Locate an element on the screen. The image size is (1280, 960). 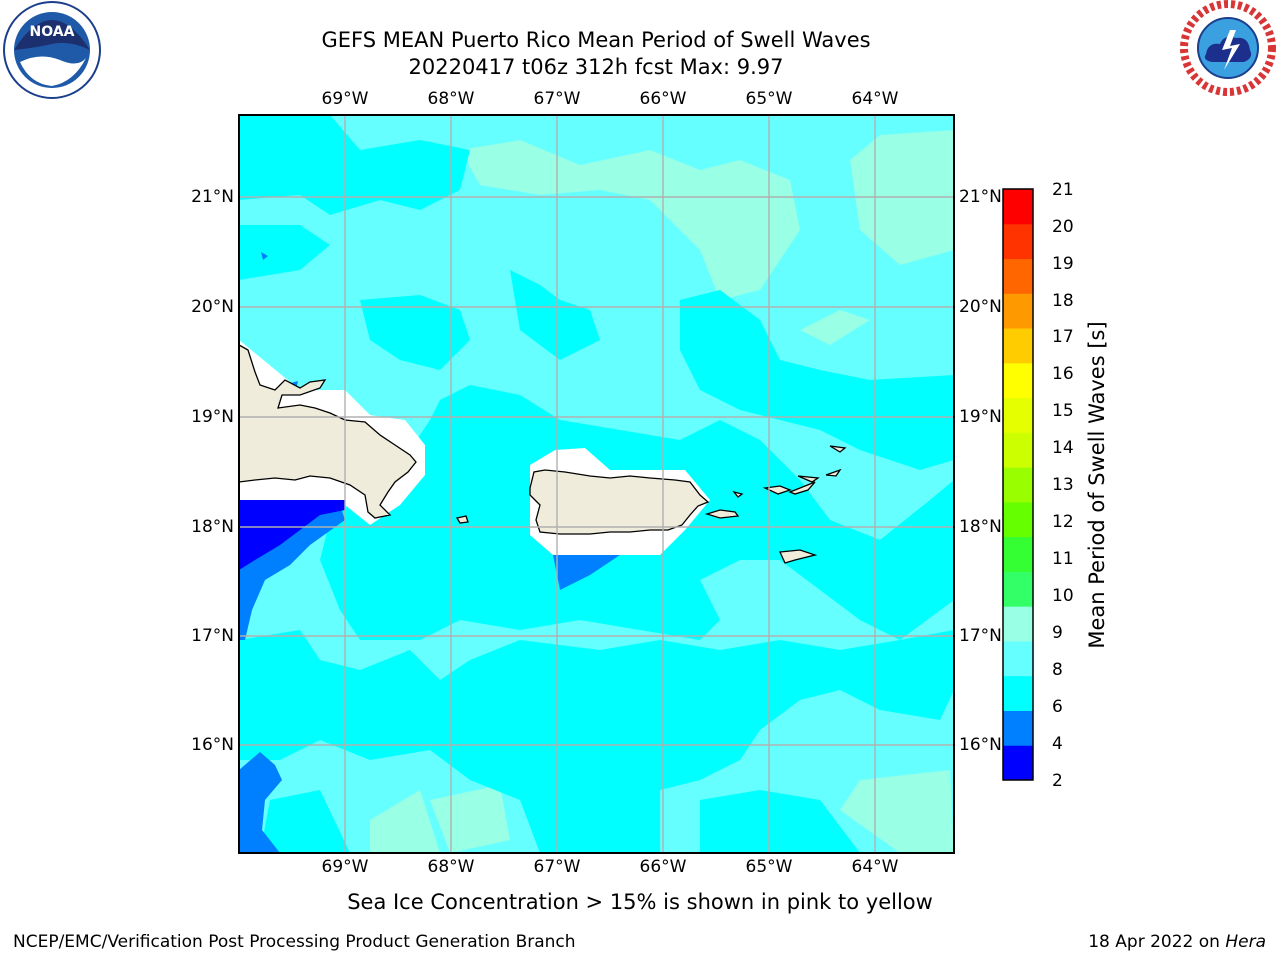
colorbar-tick-13: 13 is located at coordinates (1063, 485).